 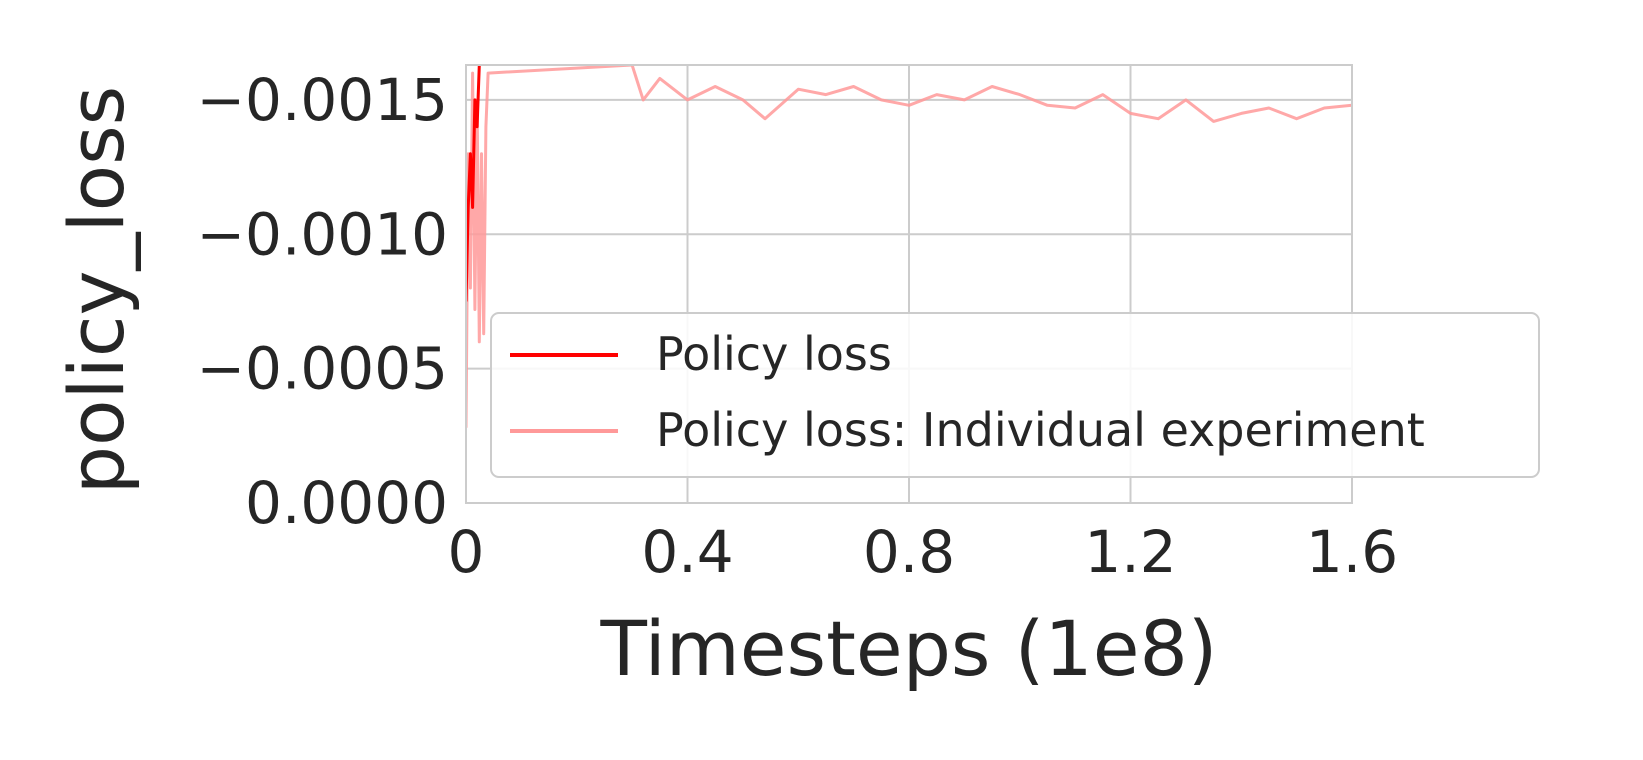 What do you see at coordinates (466, 552) in the screenshot?
I see `x-tick-label: 0` at bounding box center [466, 552].